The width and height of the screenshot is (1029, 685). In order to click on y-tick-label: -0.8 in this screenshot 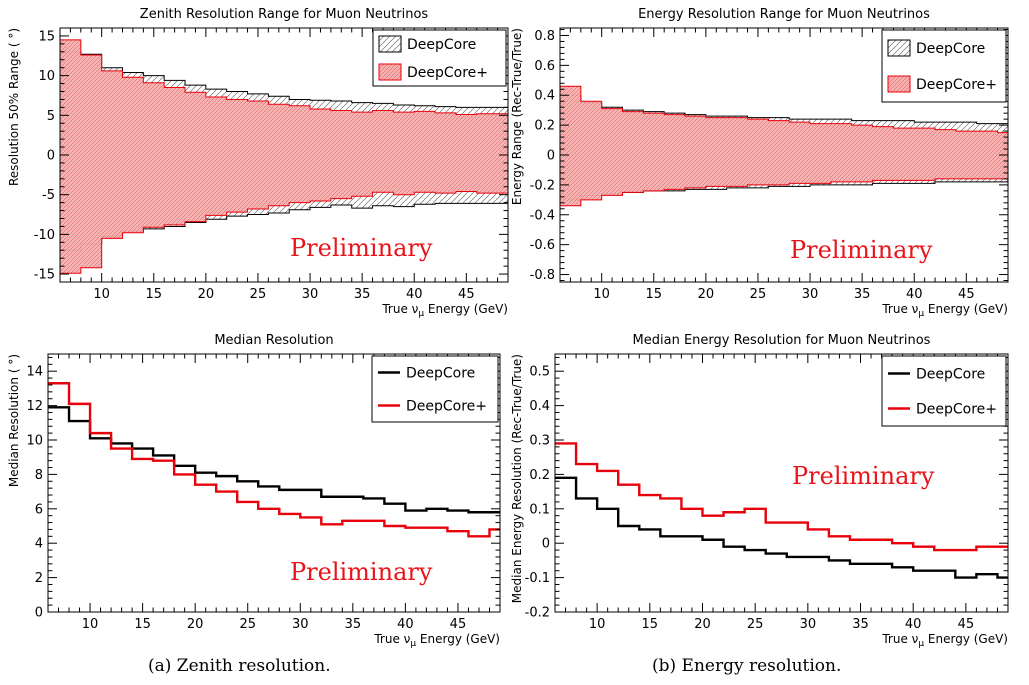, I will do `click(542, 275)`.